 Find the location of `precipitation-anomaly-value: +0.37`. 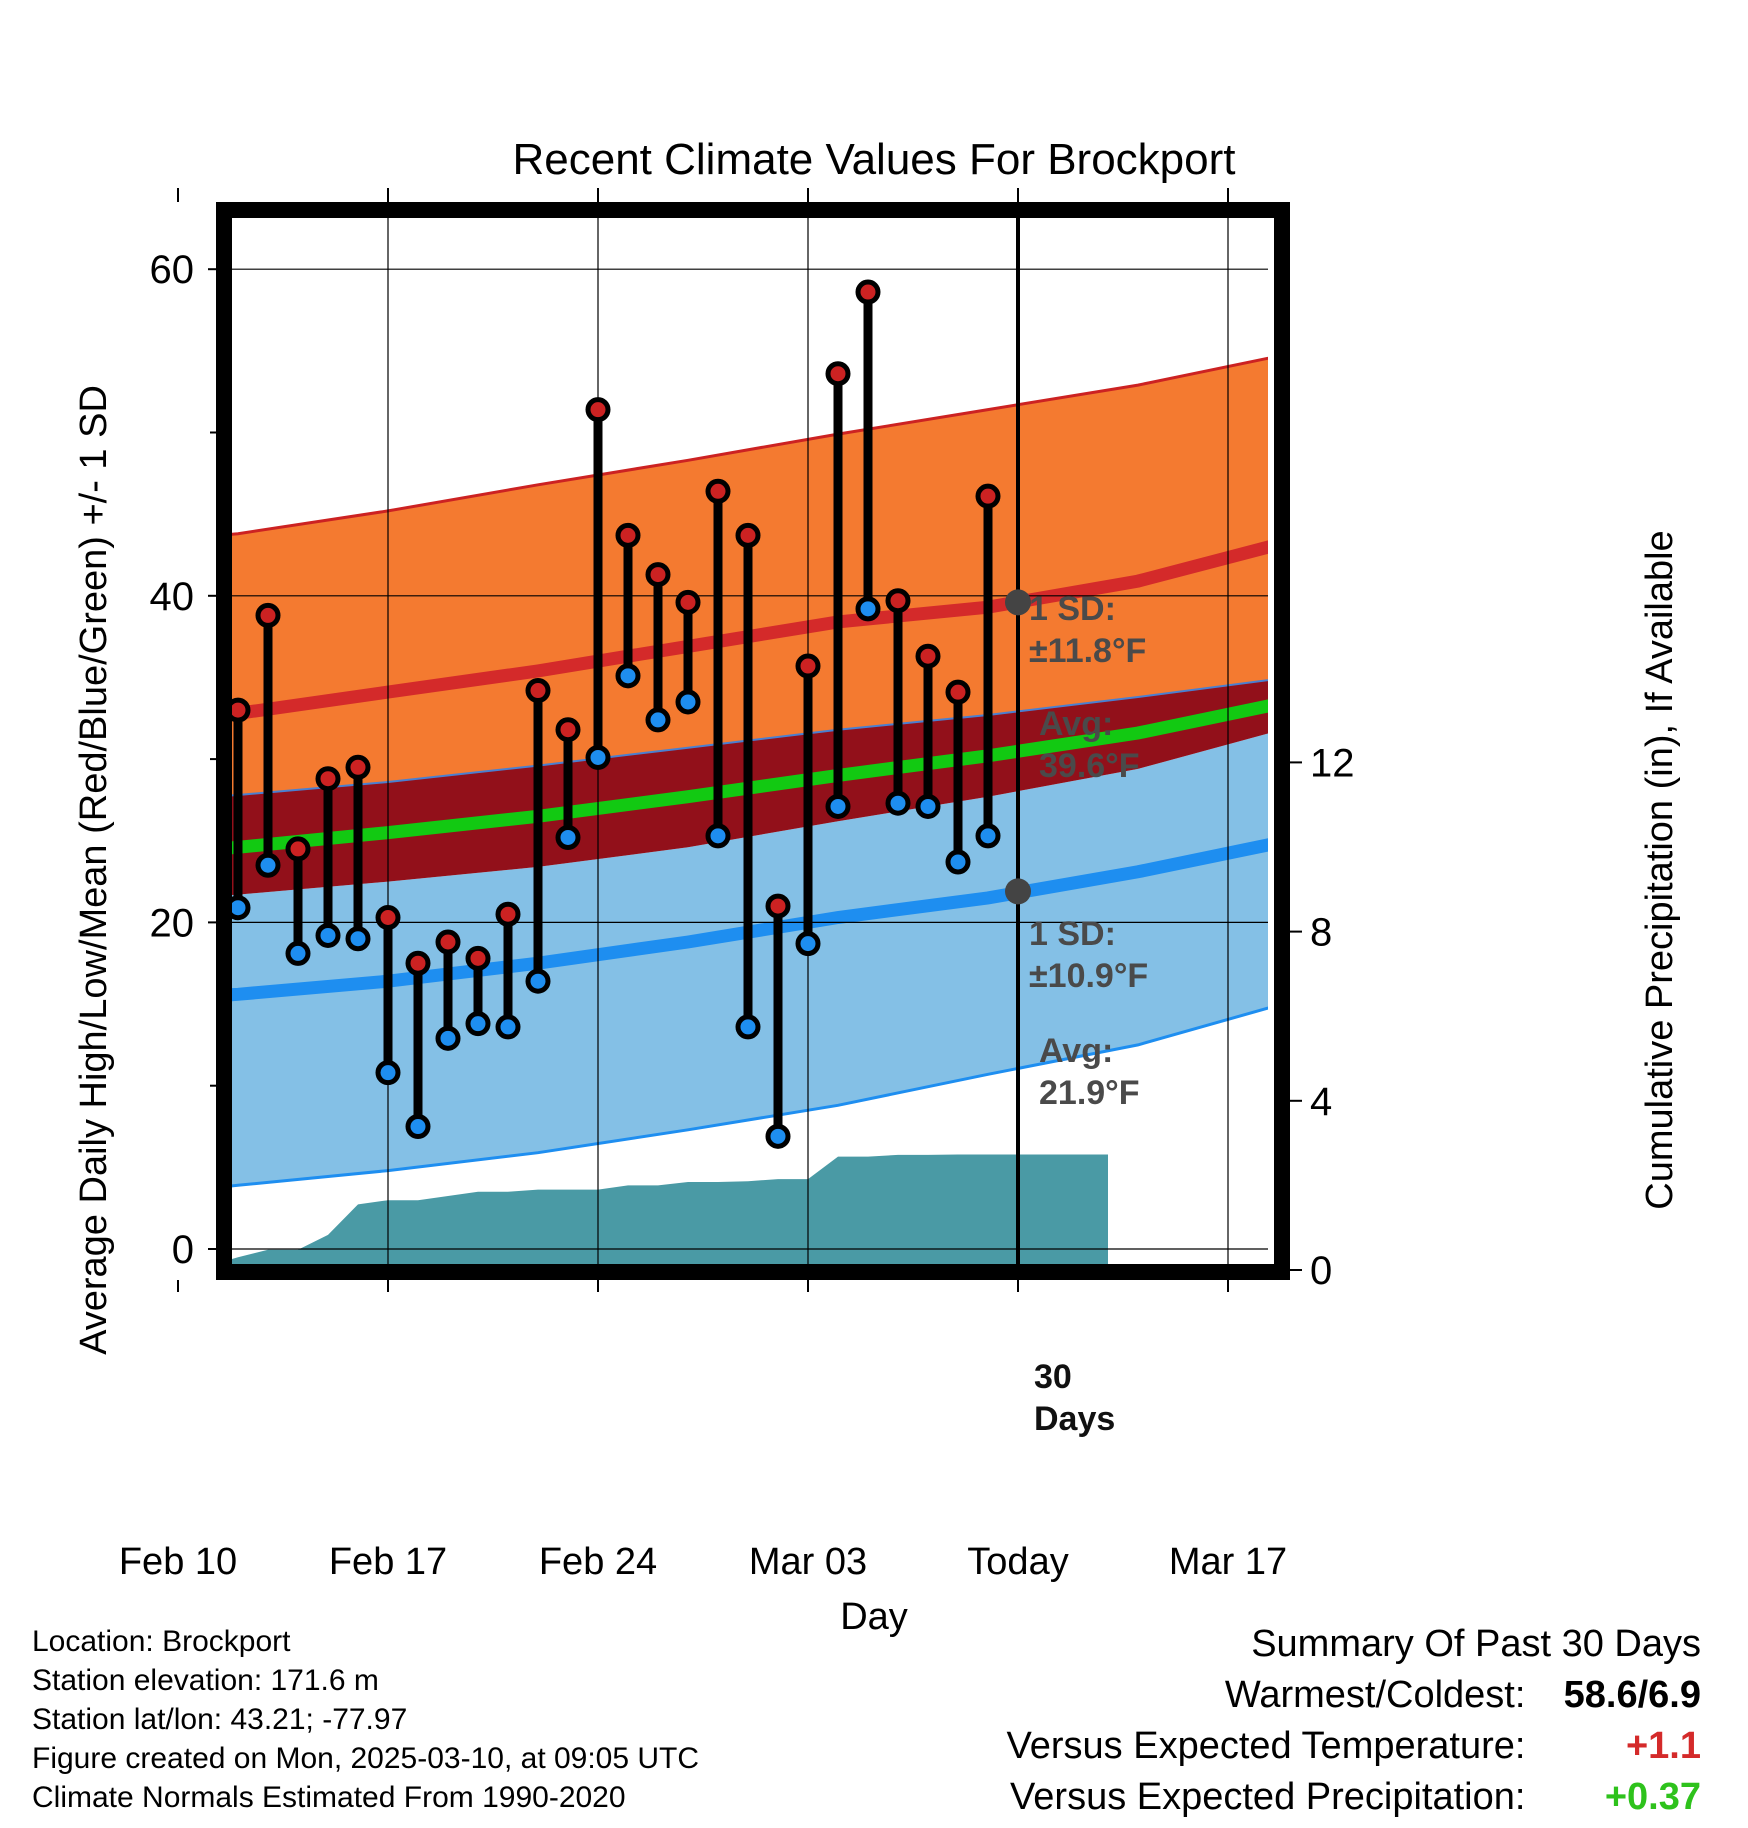

precipitation-anomaly-value: +0.37 is located at coordinates (1652, 1797).